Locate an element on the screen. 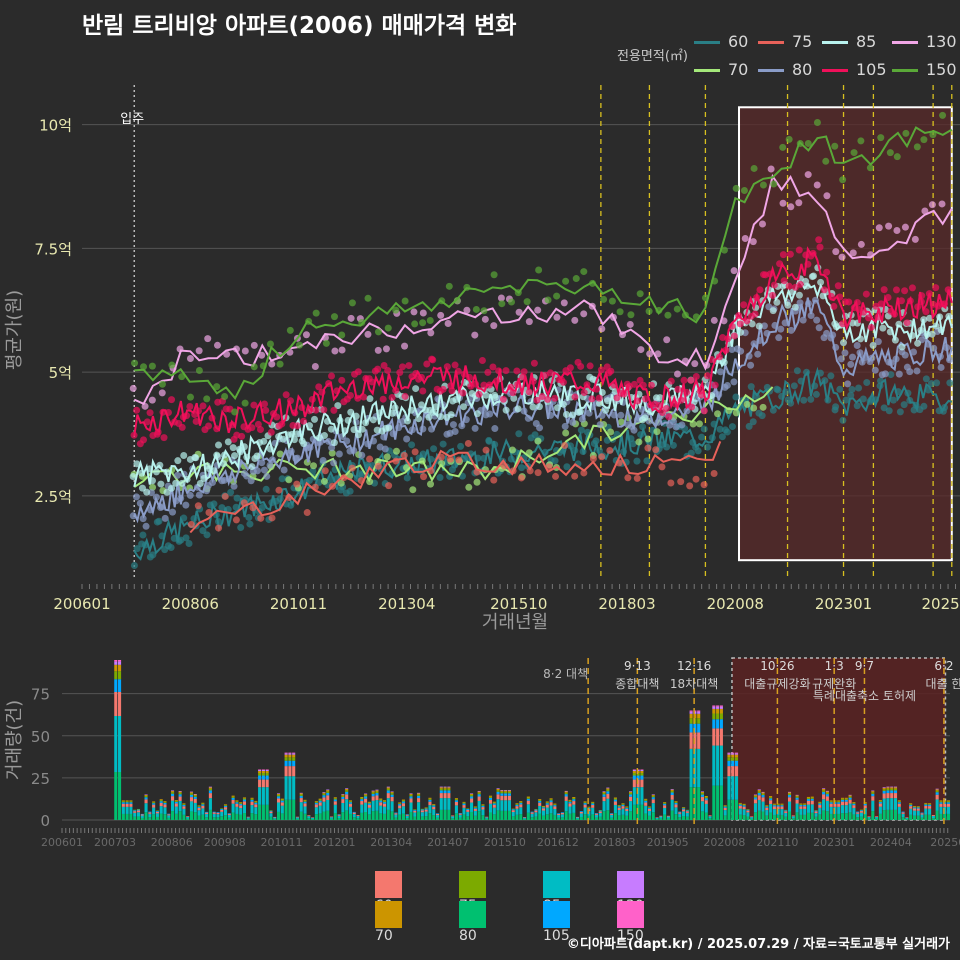  legend-label: 85 is located at coordinates (866, 41).